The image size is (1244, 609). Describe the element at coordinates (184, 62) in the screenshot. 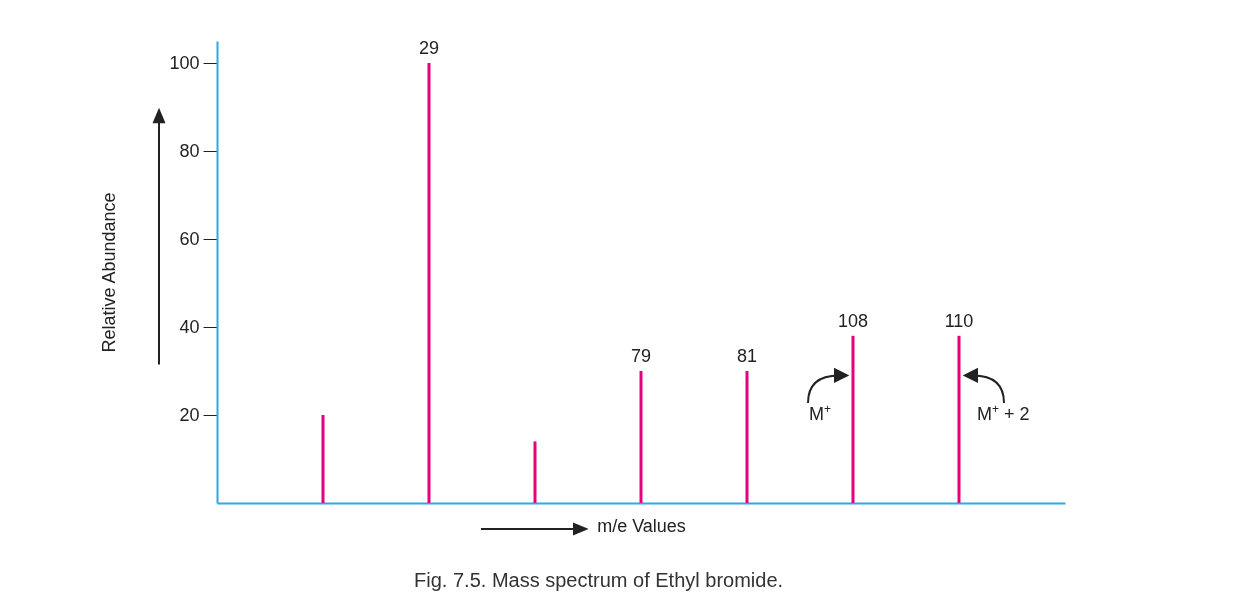

I see `y-tick-label: 100` at that location.